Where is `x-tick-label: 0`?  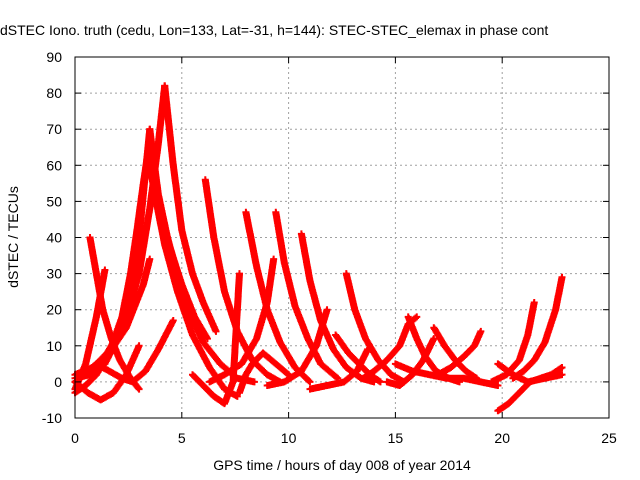
x-tick-label: 0 is located at coordinates (75, 438).